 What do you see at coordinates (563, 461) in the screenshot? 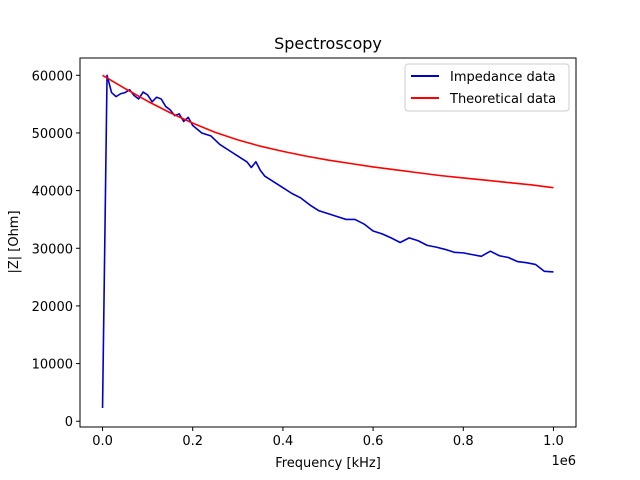
I see `x-axis-offset-label: 1e6` at bounding box center [563, 461].